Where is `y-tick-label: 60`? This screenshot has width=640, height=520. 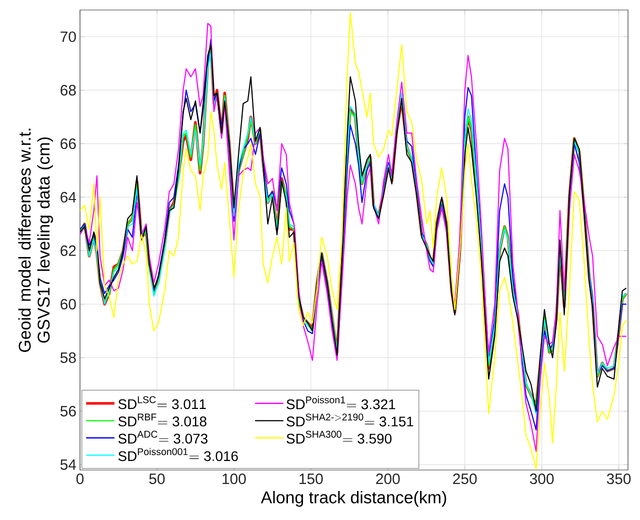
y-tick-label: 60 is located at coordinates (68, 304).